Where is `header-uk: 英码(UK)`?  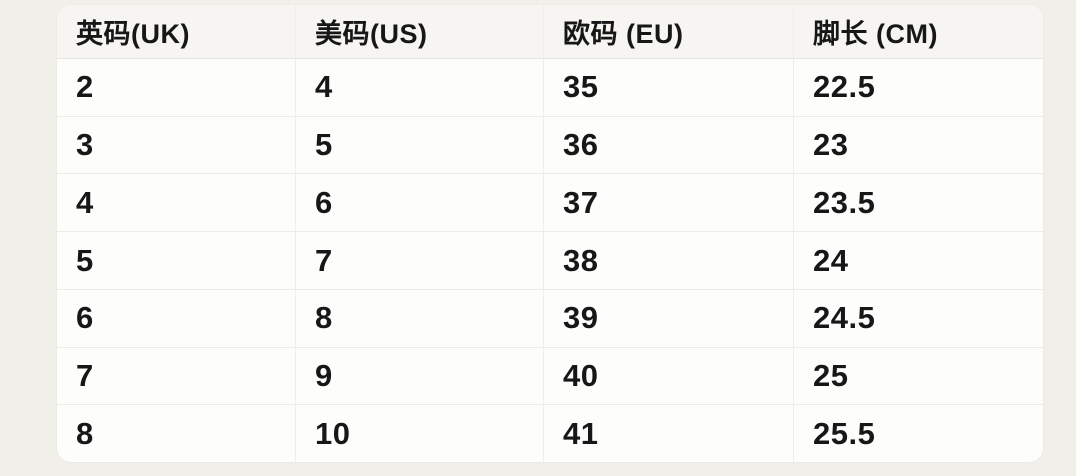
header-uk: 英码(UK) is located at coordinates (133, 34).